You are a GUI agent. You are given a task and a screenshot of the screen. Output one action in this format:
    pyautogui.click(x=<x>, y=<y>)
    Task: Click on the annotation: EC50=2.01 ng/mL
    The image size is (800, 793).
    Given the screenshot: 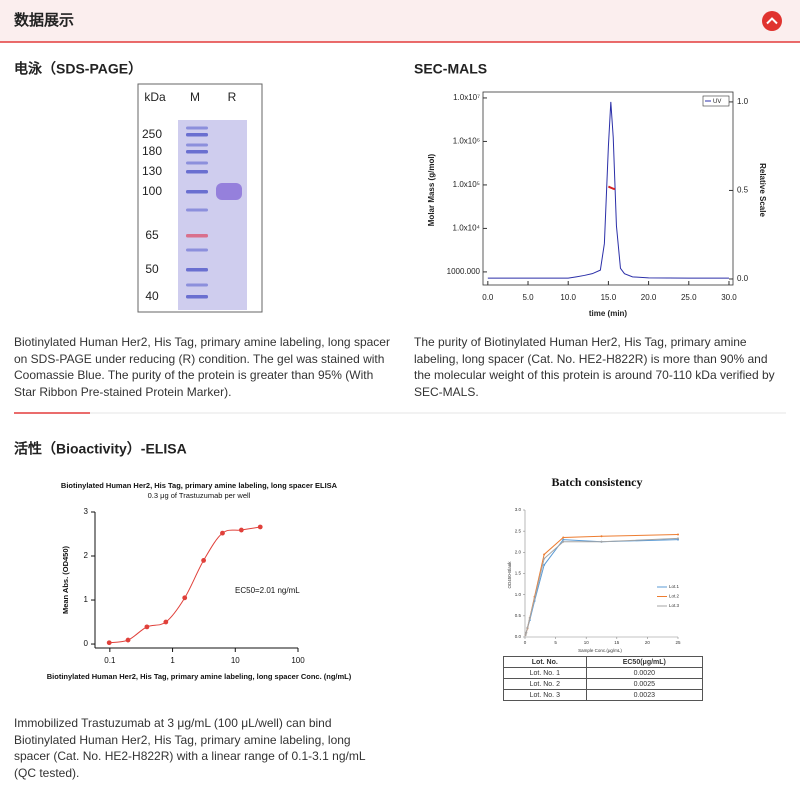 What is the action you would take?
    pyautogui.click(x=267, y=590)
    